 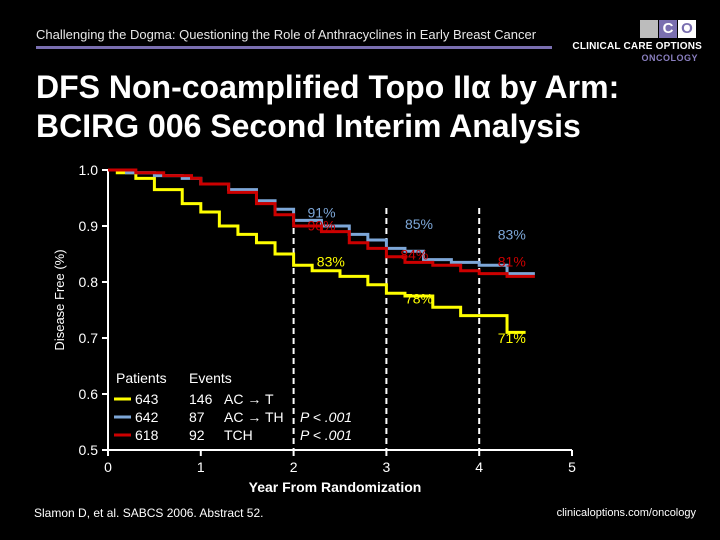 I want to click on annotation-label: 71%, so click(x=512, y=338).